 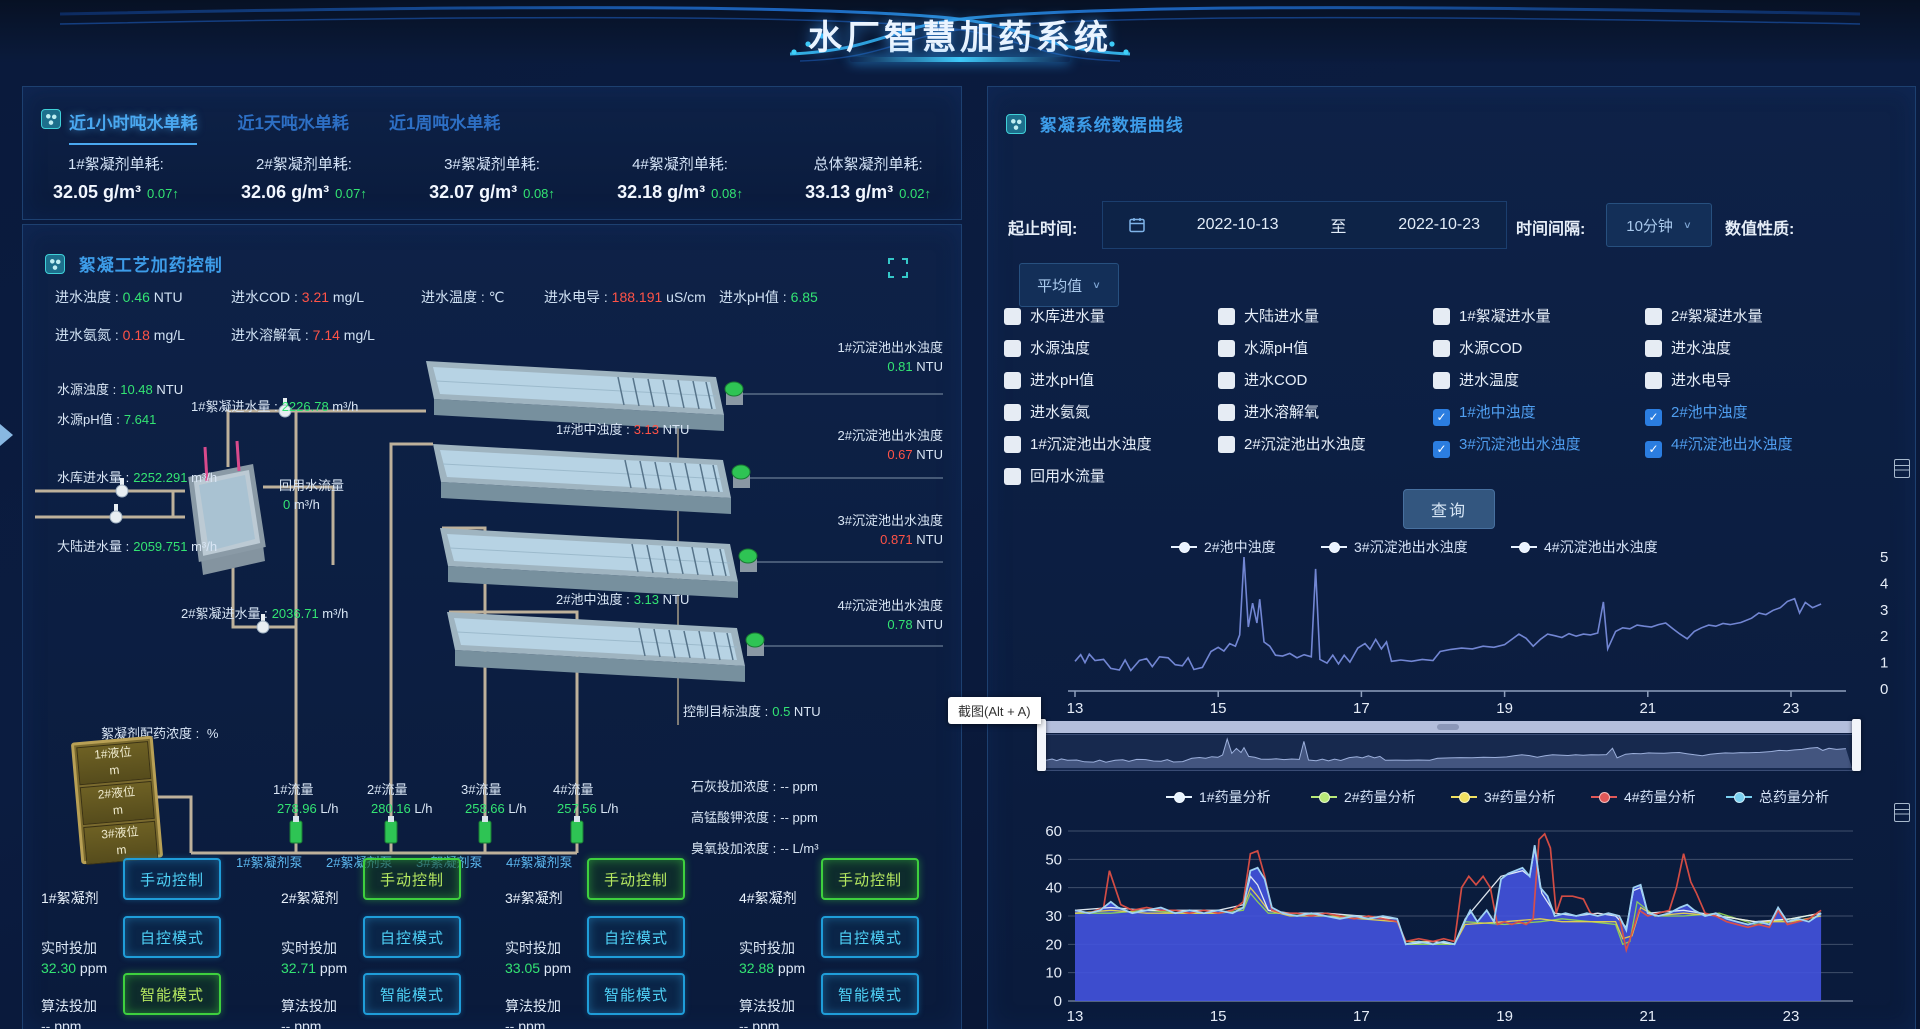 What do you see at coordinates (1237, 224) in the screenshot?
I see `start-date: 2022-10-13` at bounding box center [1237, 224].